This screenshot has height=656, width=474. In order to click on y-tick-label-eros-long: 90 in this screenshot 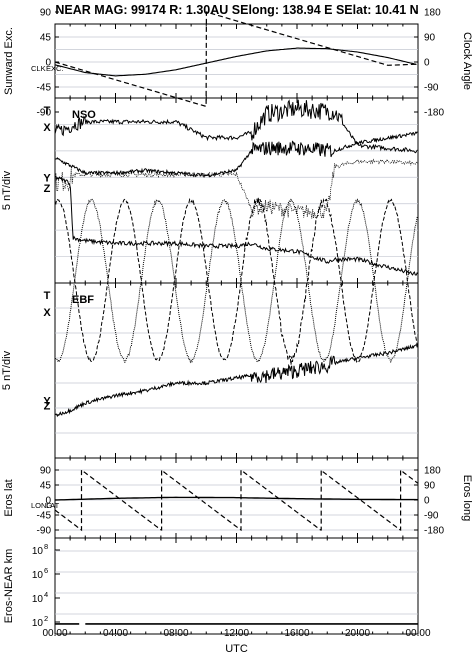, I will do `click(430, 486)`.